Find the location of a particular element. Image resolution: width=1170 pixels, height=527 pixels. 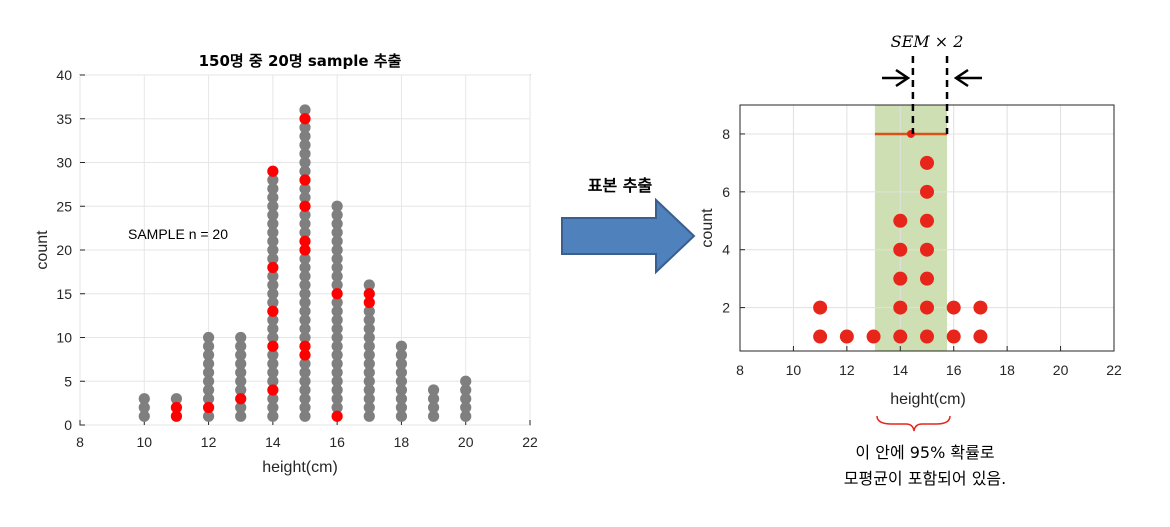

mean-marker is located at coordinates (910, 133).